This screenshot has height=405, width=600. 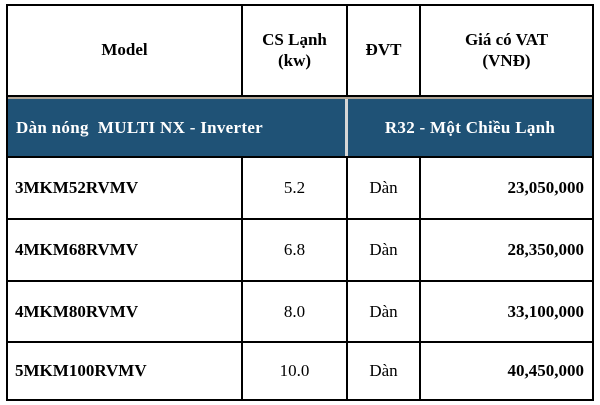 I want to click on price-cell: 23,050,000, so click(x=546, y=188).